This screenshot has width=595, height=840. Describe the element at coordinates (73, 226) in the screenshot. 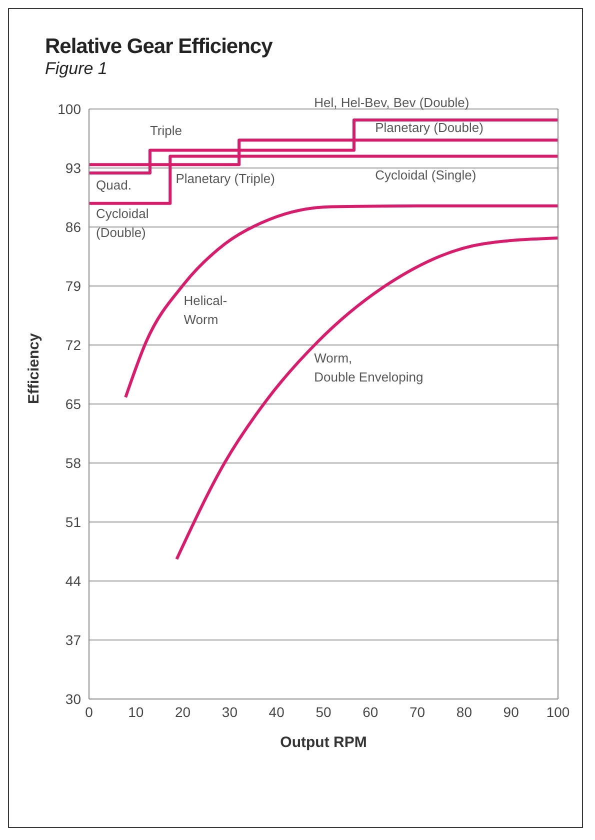

I see `y-tick-label: 86` at that location.